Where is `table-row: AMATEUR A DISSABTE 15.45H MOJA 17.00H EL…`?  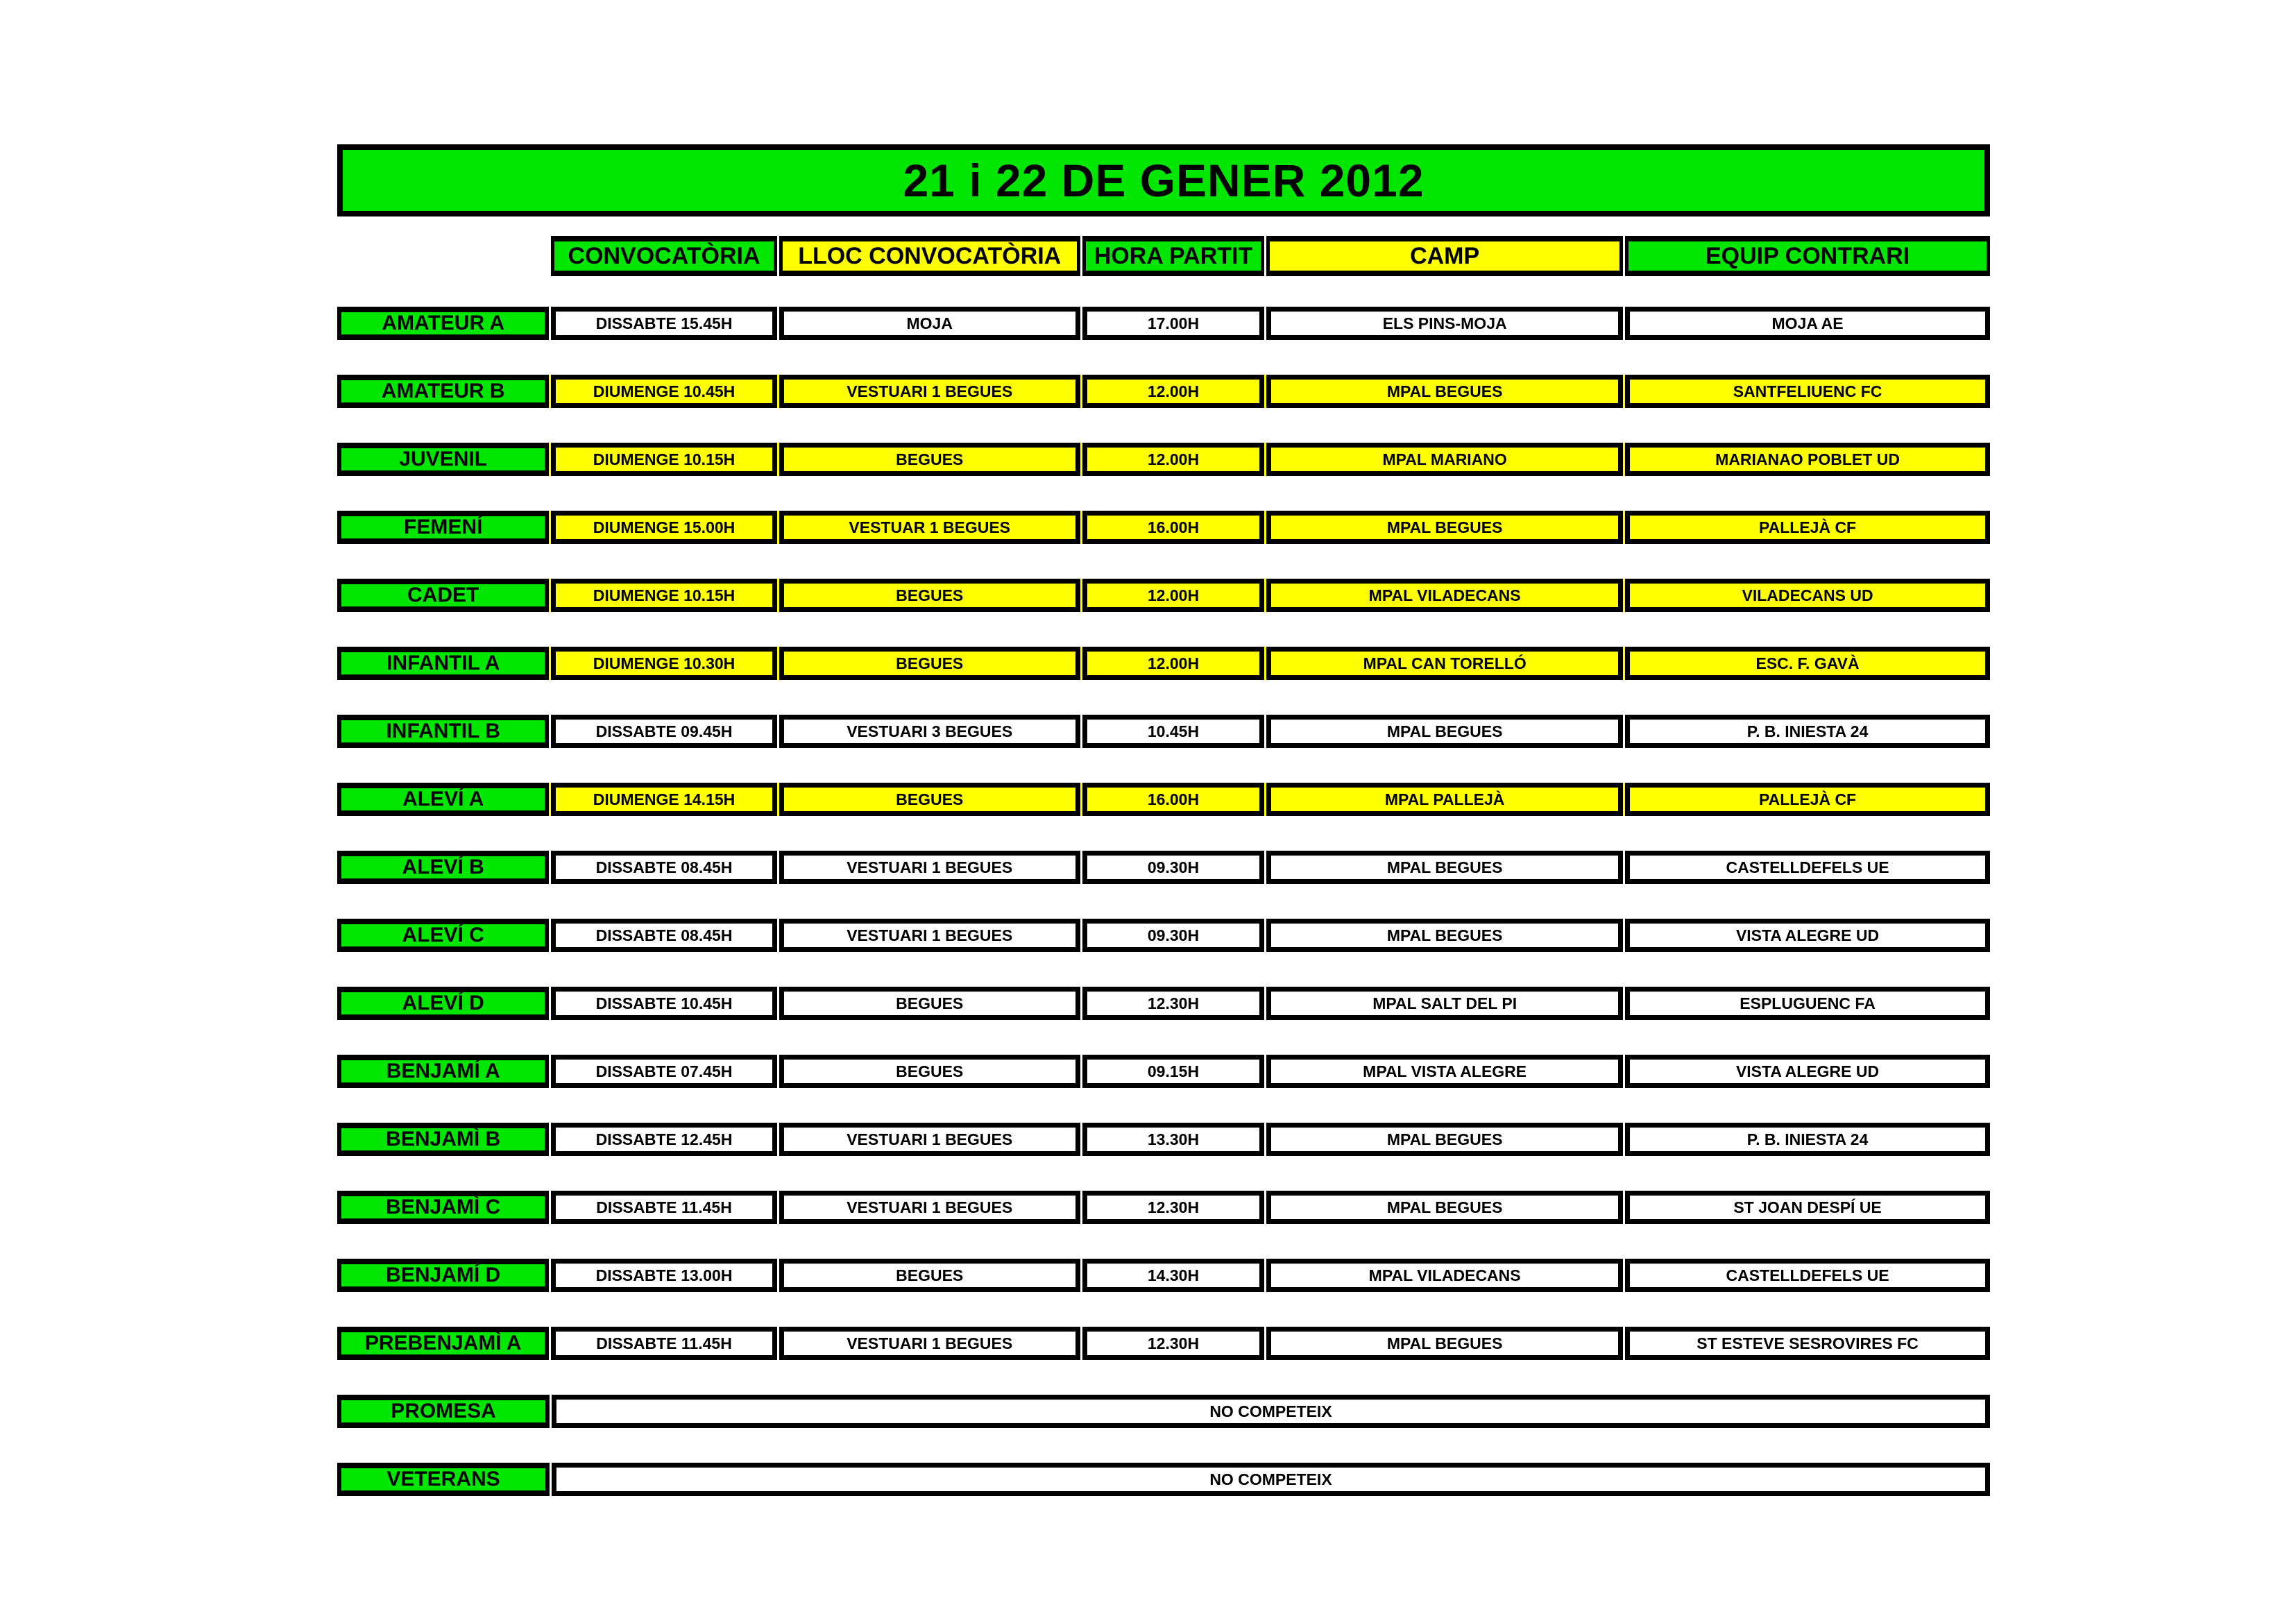
table-row: AMATEUR A DISSABTE 15.45H MOJA 17.00H EL… is located at coordinates (1163, 323).